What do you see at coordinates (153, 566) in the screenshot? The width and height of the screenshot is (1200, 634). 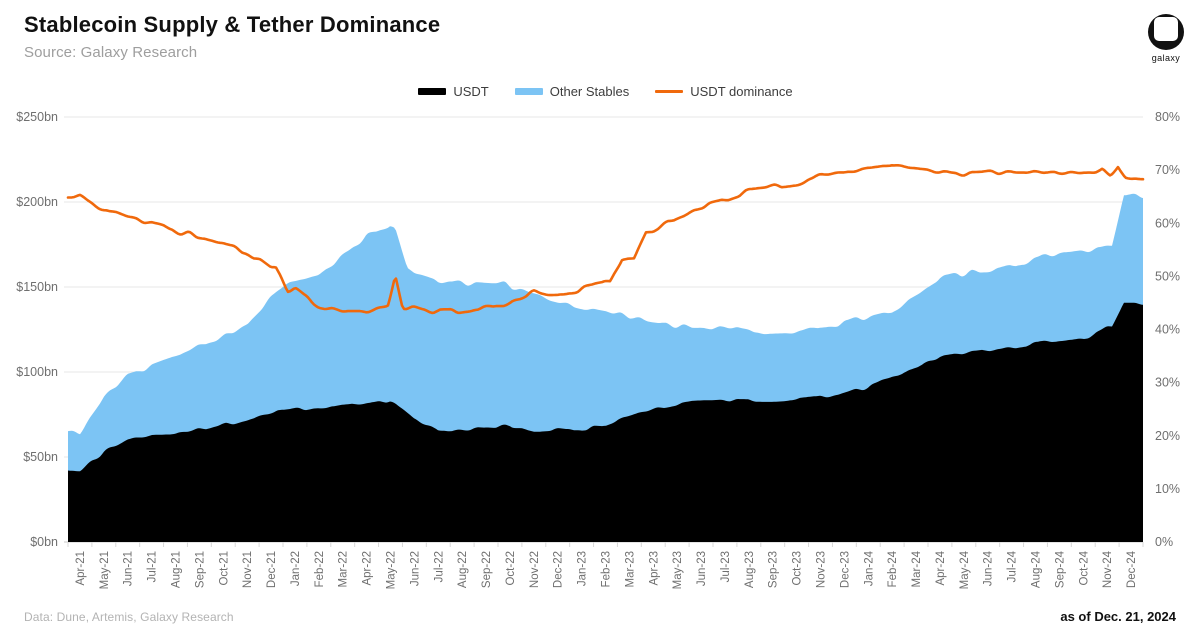 I see `x-axis-label: Jul-21` at bounding box center [153, 566].